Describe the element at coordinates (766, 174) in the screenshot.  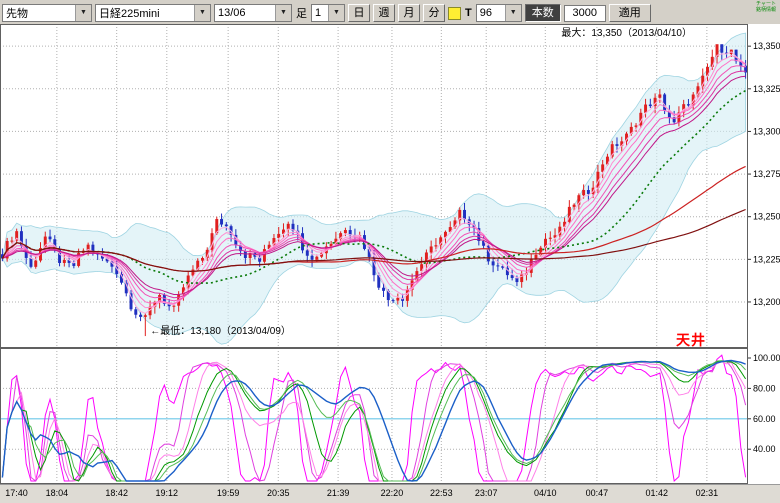
I see `svg-text: 13,275` at that location.